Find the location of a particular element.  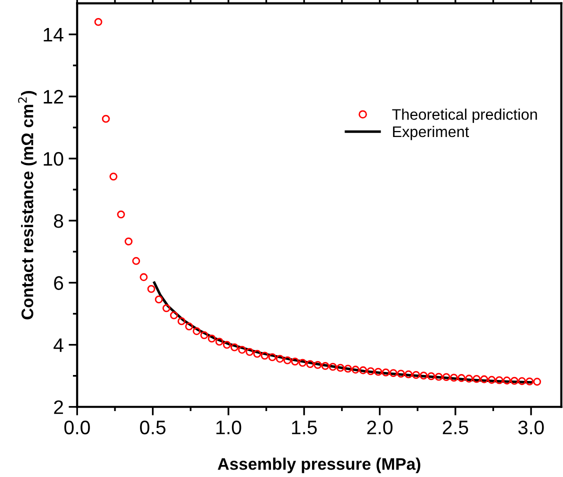

x-tick-label: 0.0 is located at coordinates (77, 427).